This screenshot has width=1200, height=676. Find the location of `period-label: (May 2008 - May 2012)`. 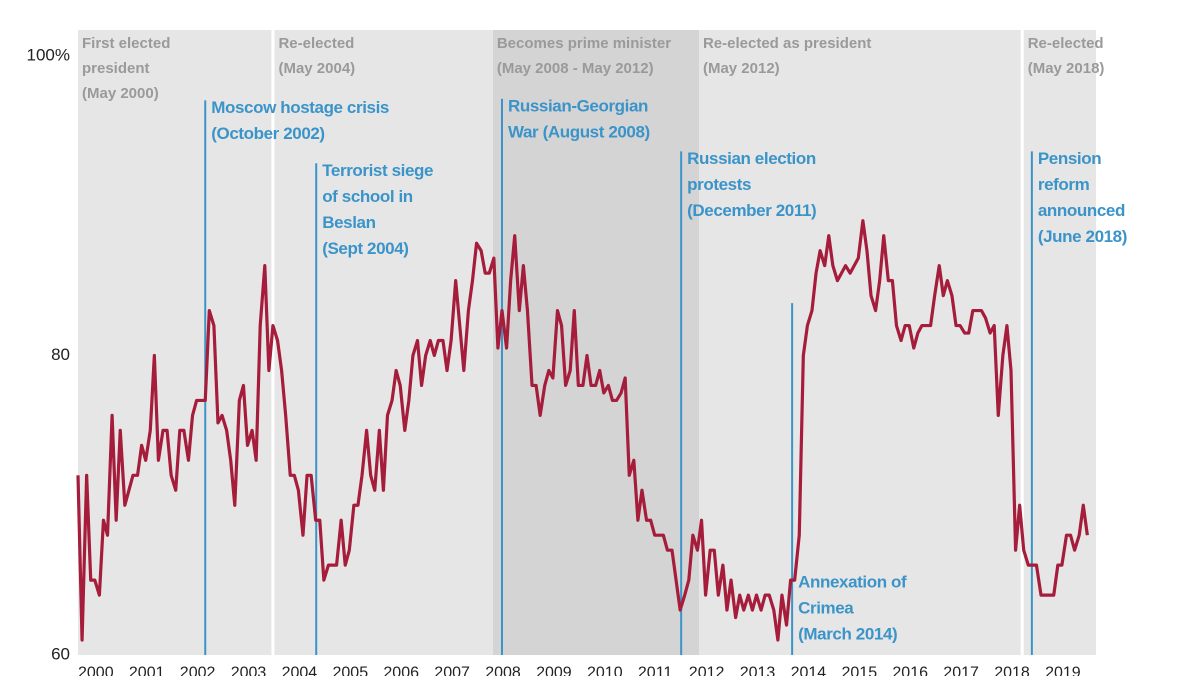

period-label: (May 2008 - May 2012) is located at coordinates (575, 68).